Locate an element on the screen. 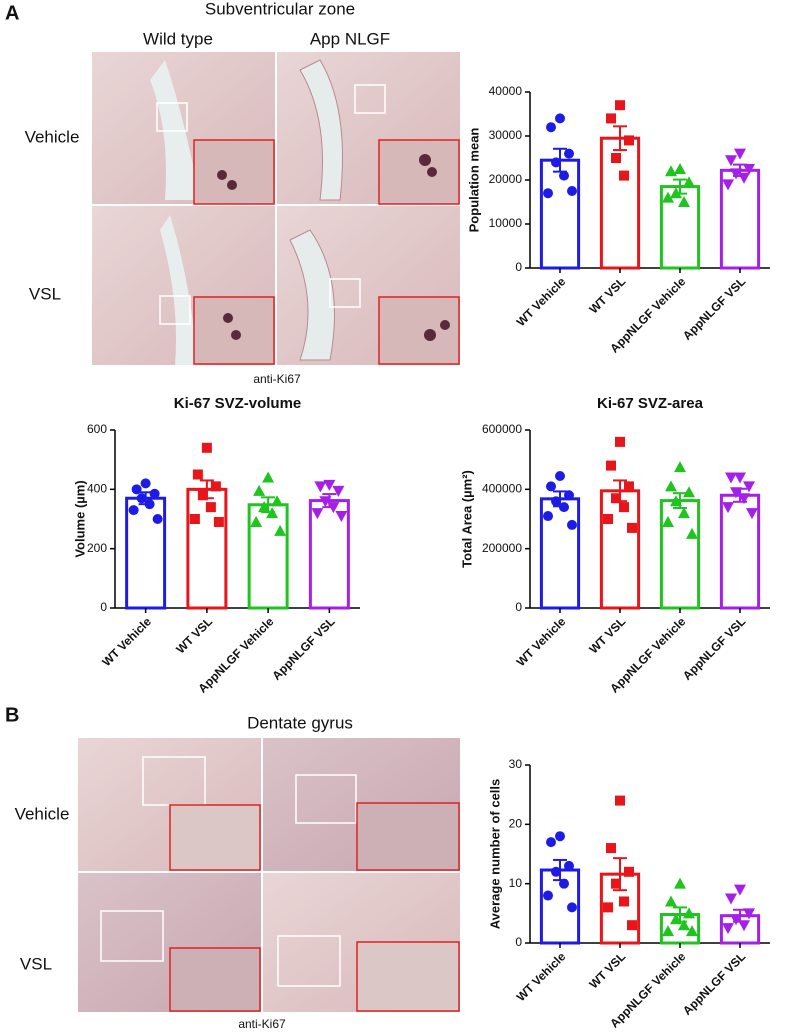 The image size is (800, 1035). image-caption: anti-Ki67 is located at coordinates (277, 379).